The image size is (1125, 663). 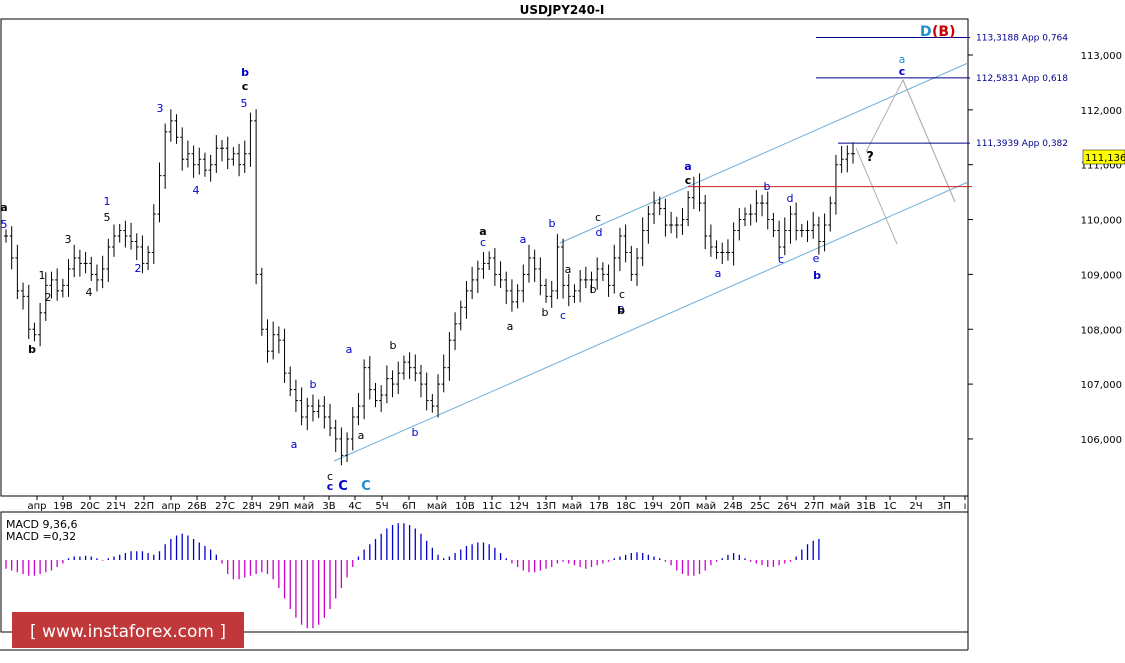 What do you see at coordinates (1101, 166) in the screenshot?
I see `y-tick-label: 111,000` at bounding box center [1101, 166].